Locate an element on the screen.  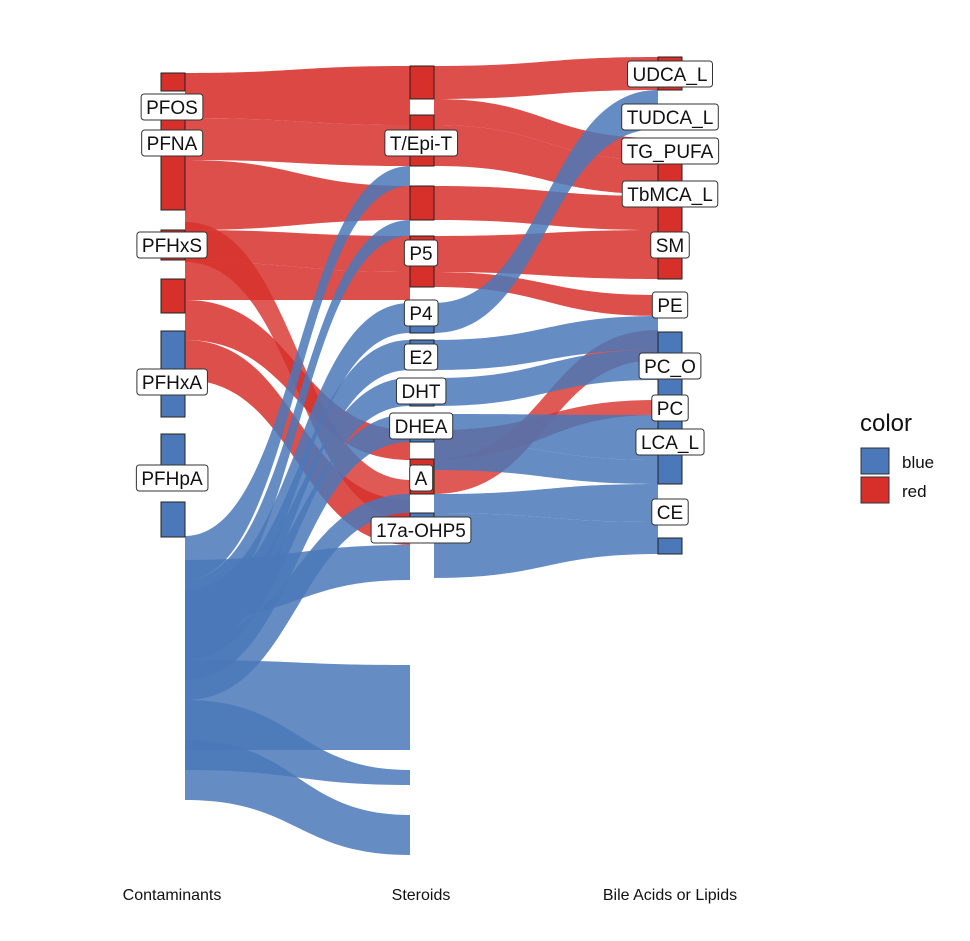
stratum-label-text: DHT is located at coordinates (420, 392).